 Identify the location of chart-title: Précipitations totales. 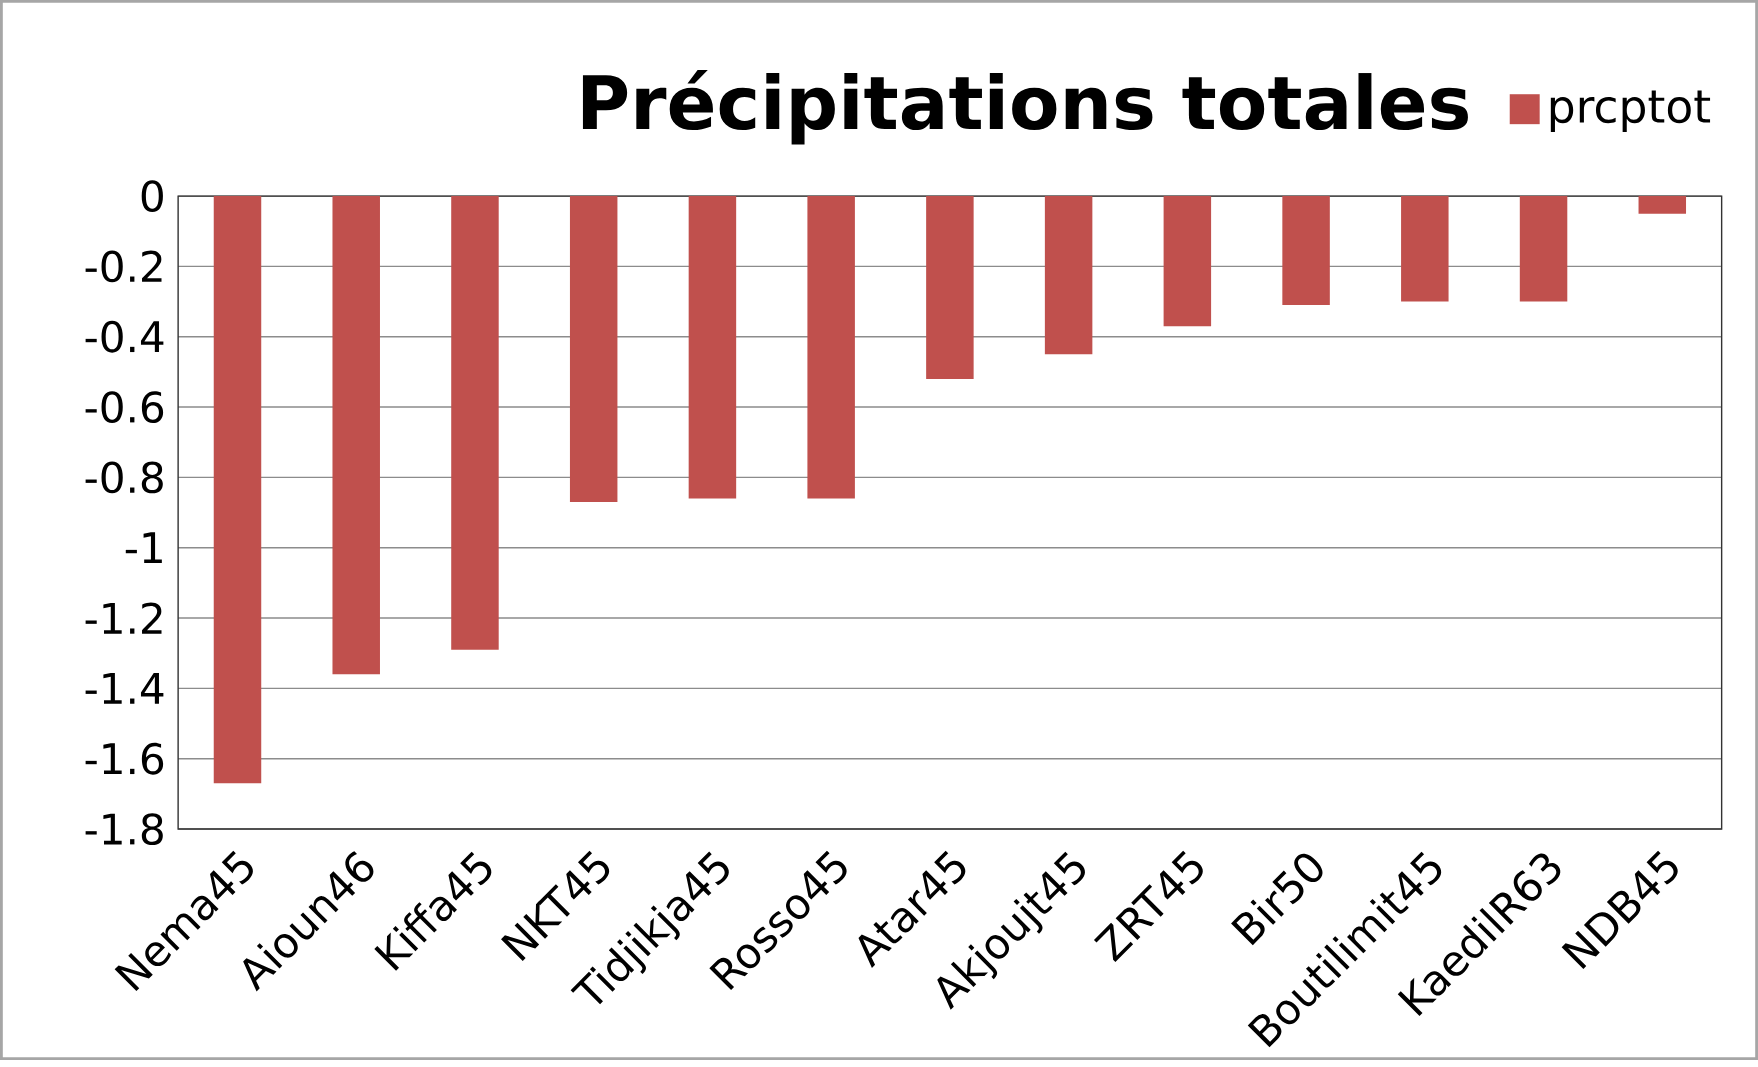
(1025, 107).